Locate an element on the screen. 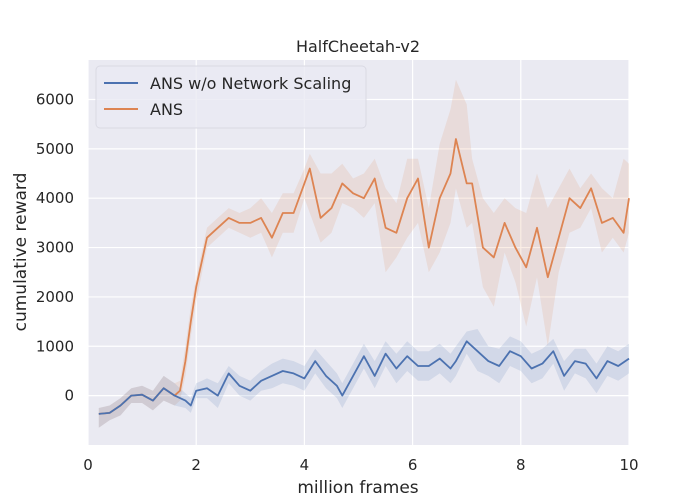 Image resolution: width=700 pixels, height=500 pixels. x-tick-label: 0 is located at coordinates (88, 465).